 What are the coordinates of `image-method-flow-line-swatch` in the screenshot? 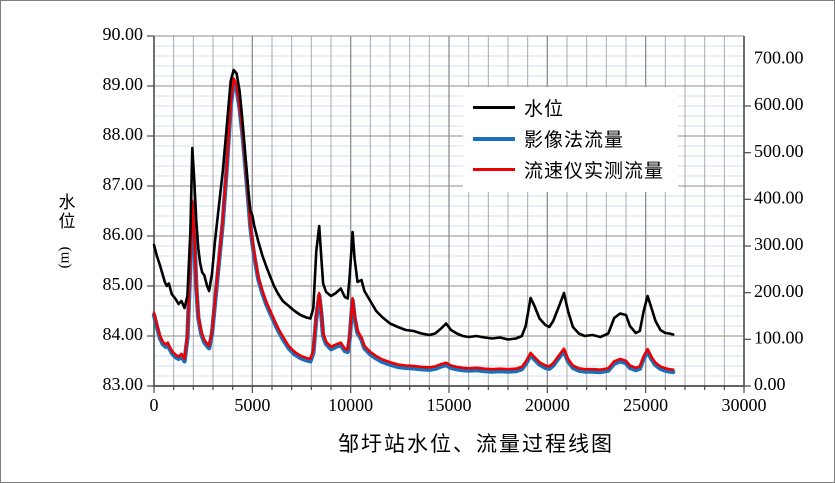 It's located at (494, 138).